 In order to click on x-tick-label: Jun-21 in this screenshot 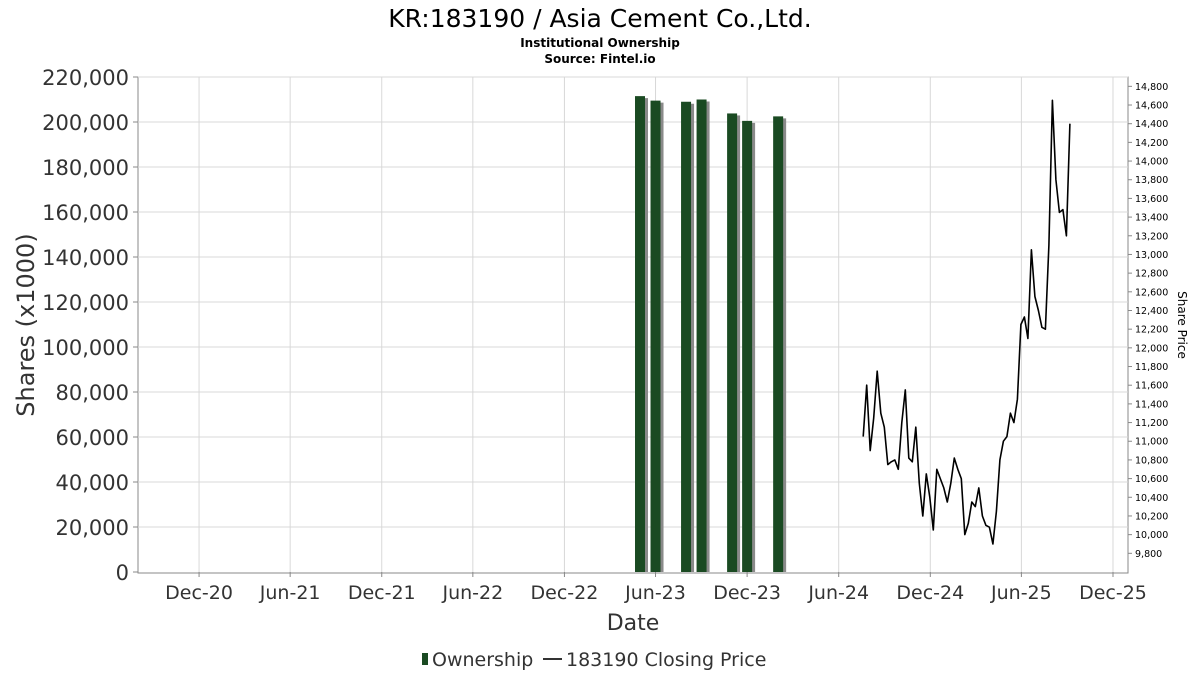, I will do `click(290, 593)`.